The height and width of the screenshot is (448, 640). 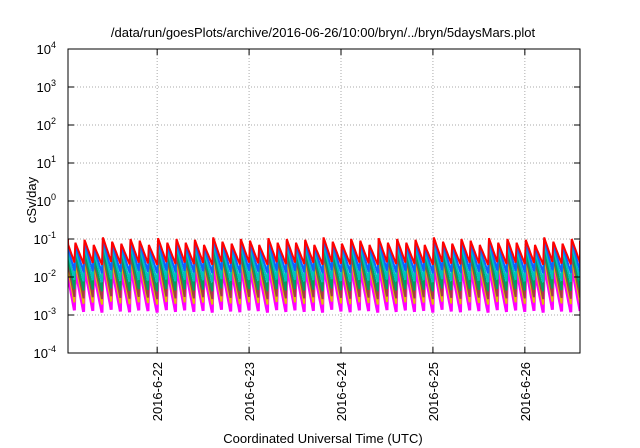 What do you see at coordinates (52, 311) in the screenshot?
I see `y-tick-exponent: -3` at bounding box center [52, 311].